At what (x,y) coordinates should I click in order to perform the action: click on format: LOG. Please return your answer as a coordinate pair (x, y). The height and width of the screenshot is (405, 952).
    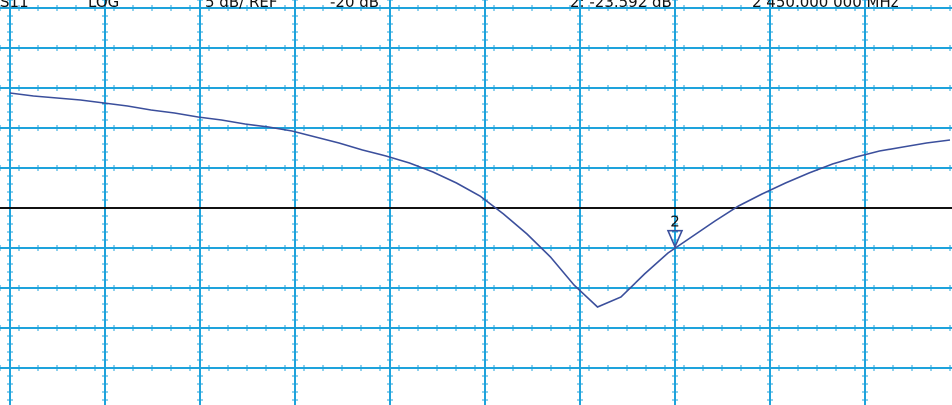
    Looking at the image, I should click on (103, 5).